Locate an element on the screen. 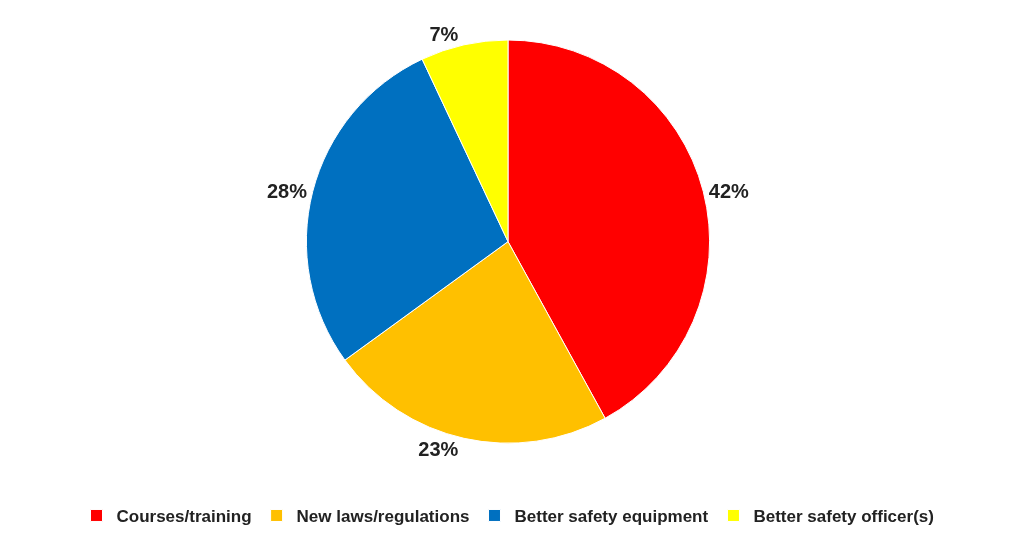  data-label: 23% is located at coordinates (438, 448).